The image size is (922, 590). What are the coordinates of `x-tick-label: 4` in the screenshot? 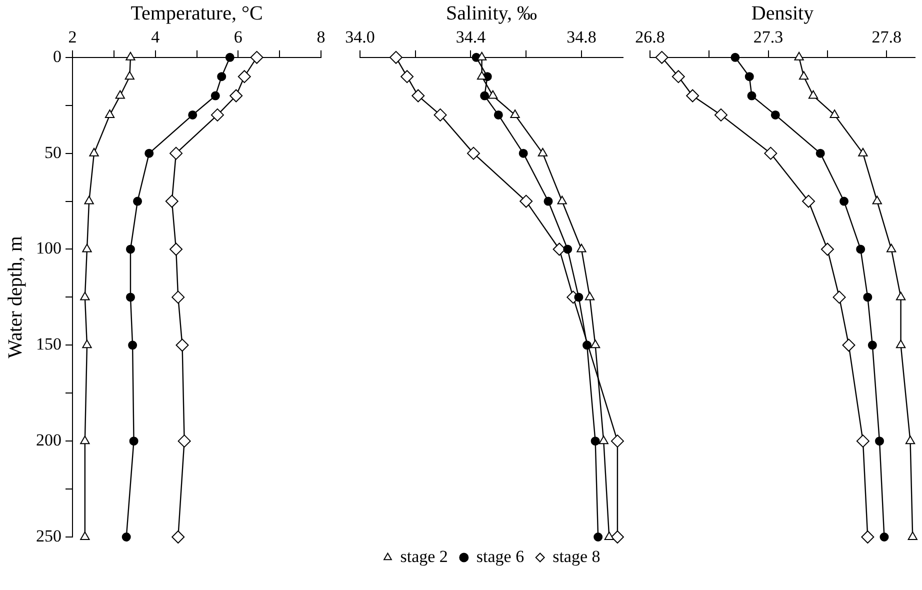 It's located at (155, 37).